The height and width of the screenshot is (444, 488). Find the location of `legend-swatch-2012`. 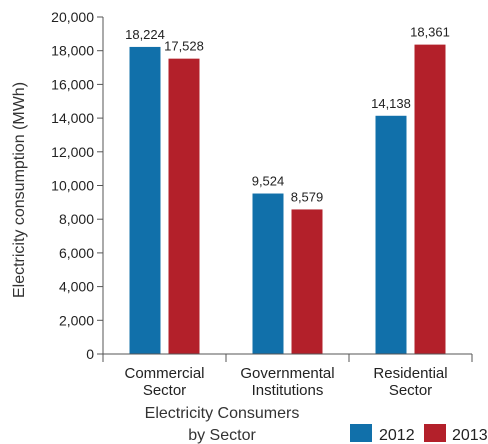

legend-swatch-2012 is located at coordinates (361, 433).